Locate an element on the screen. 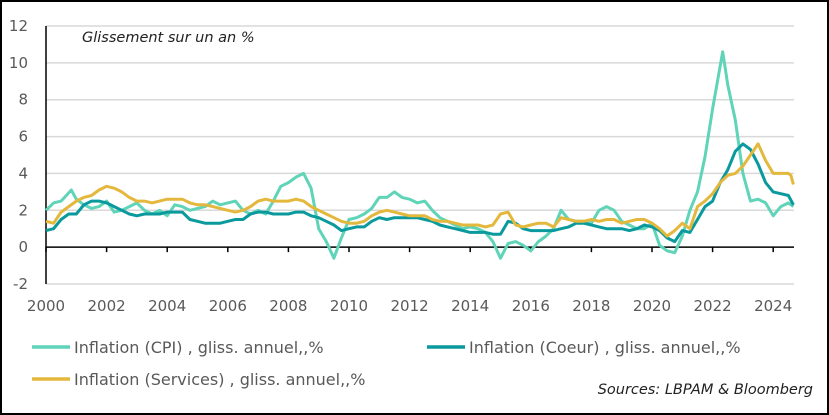  y-tick-label: 8 is located at coordinates (23, 100).